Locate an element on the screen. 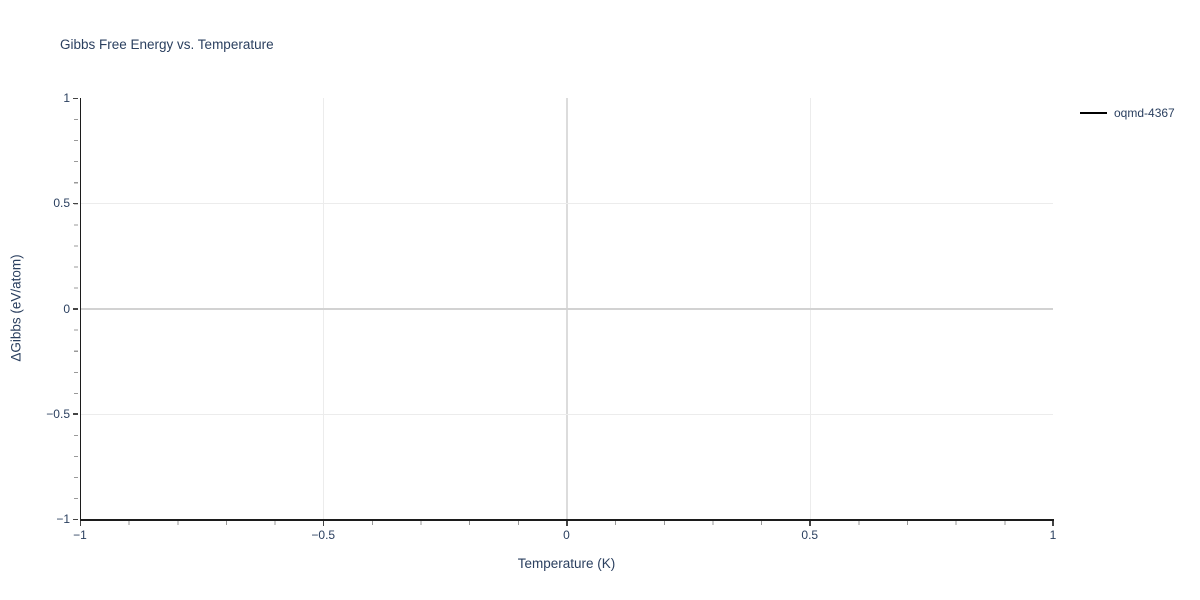 The width and height of the screenshot is (1200, 600). y-tick-label: 0.5 is located at coordinates (61, 203).